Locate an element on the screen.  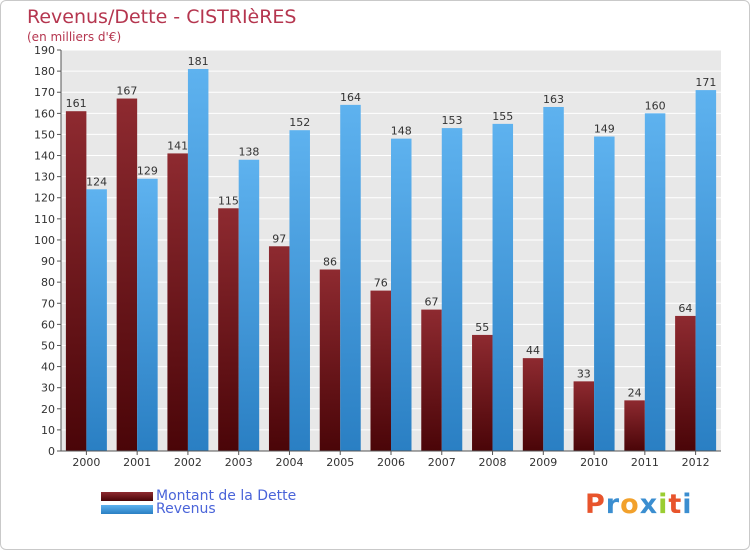
x-tick-label: 2005 is located at coordinates (340, 462).